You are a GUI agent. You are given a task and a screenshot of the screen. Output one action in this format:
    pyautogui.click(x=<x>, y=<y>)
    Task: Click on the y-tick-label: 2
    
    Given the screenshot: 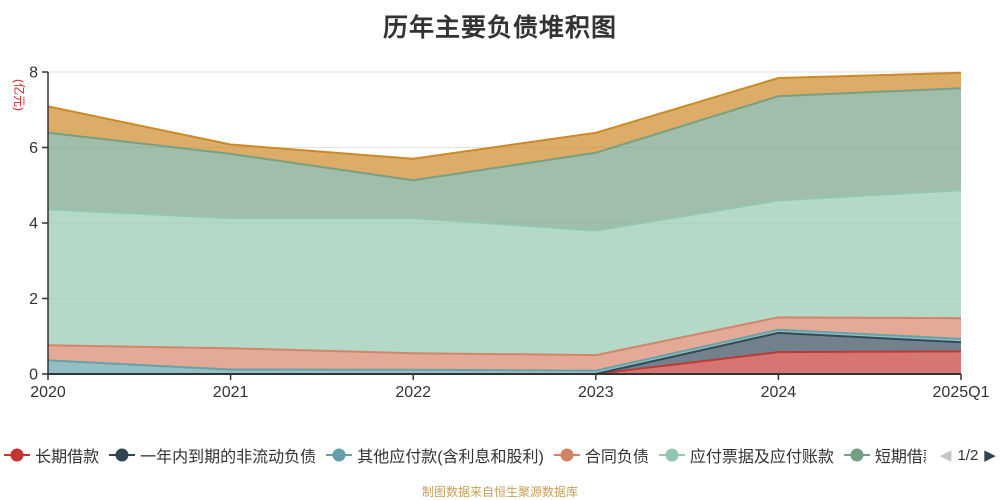 What is the action you would take?
    pyautogui.click(x=33, y=299)
    